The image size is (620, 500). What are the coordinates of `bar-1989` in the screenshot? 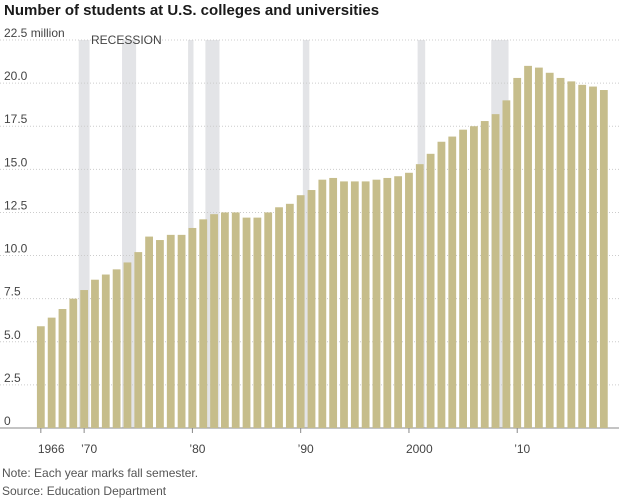 It's located at (289, 315).